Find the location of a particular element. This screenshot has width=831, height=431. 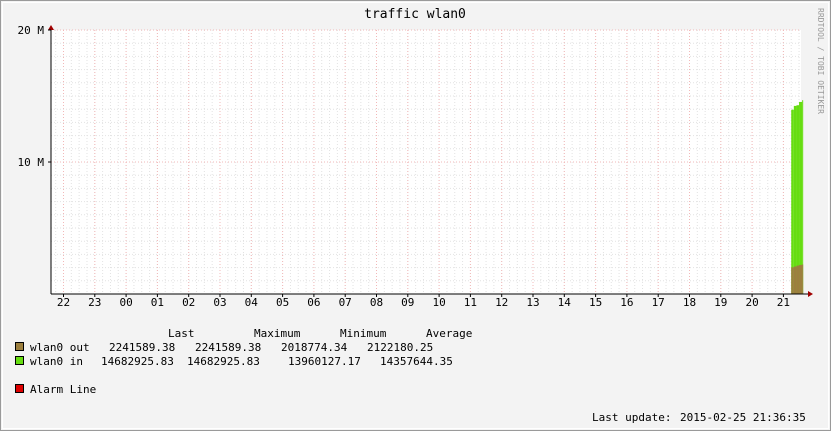

series-area is located at coordinates (797, 197).